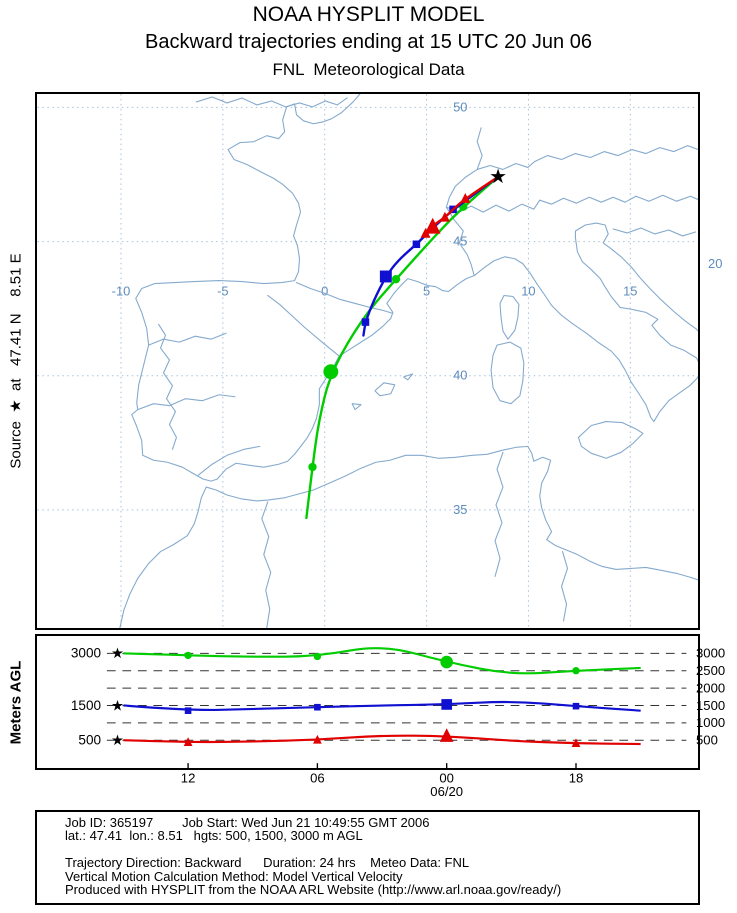 This screenshot has height=913, width=737. What do you see at coordinates (229, 460) in the screenshot?
I see `river-guadalquivir` at bounding box center [229, 460].